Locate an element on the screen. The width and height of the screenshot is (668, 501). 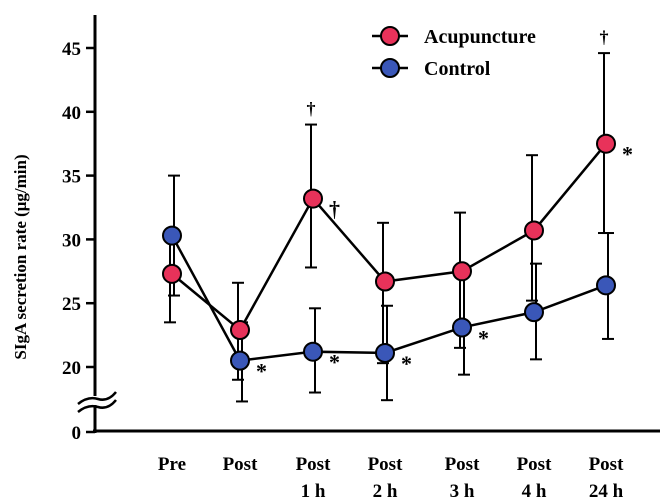
x-tick-label-sub: 1 h is located at coordinates (313, 491).